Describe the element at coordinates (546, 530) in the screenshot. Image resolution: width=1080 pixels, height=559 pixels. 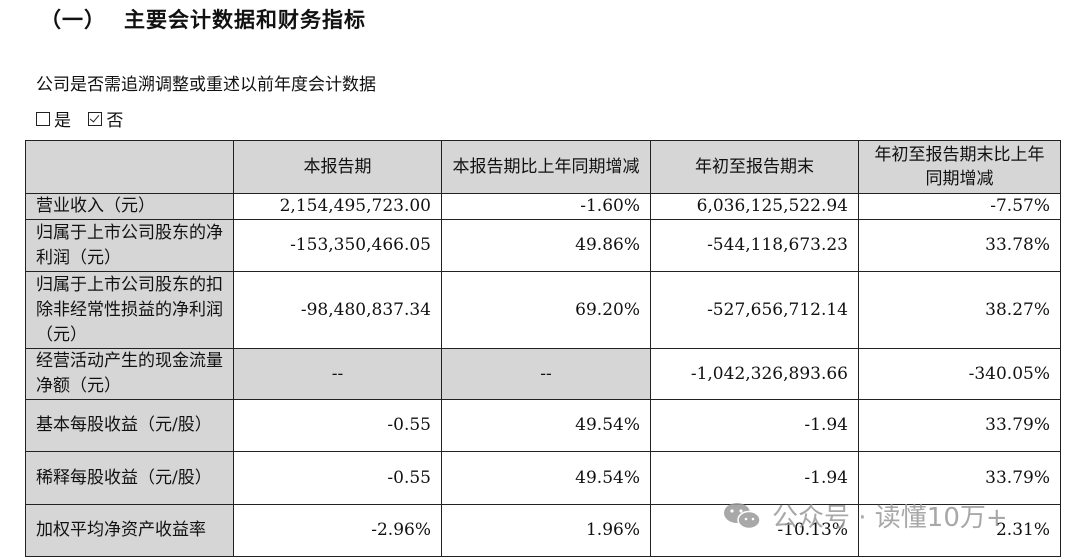
I see `table-cell: 1.96%` at that location.